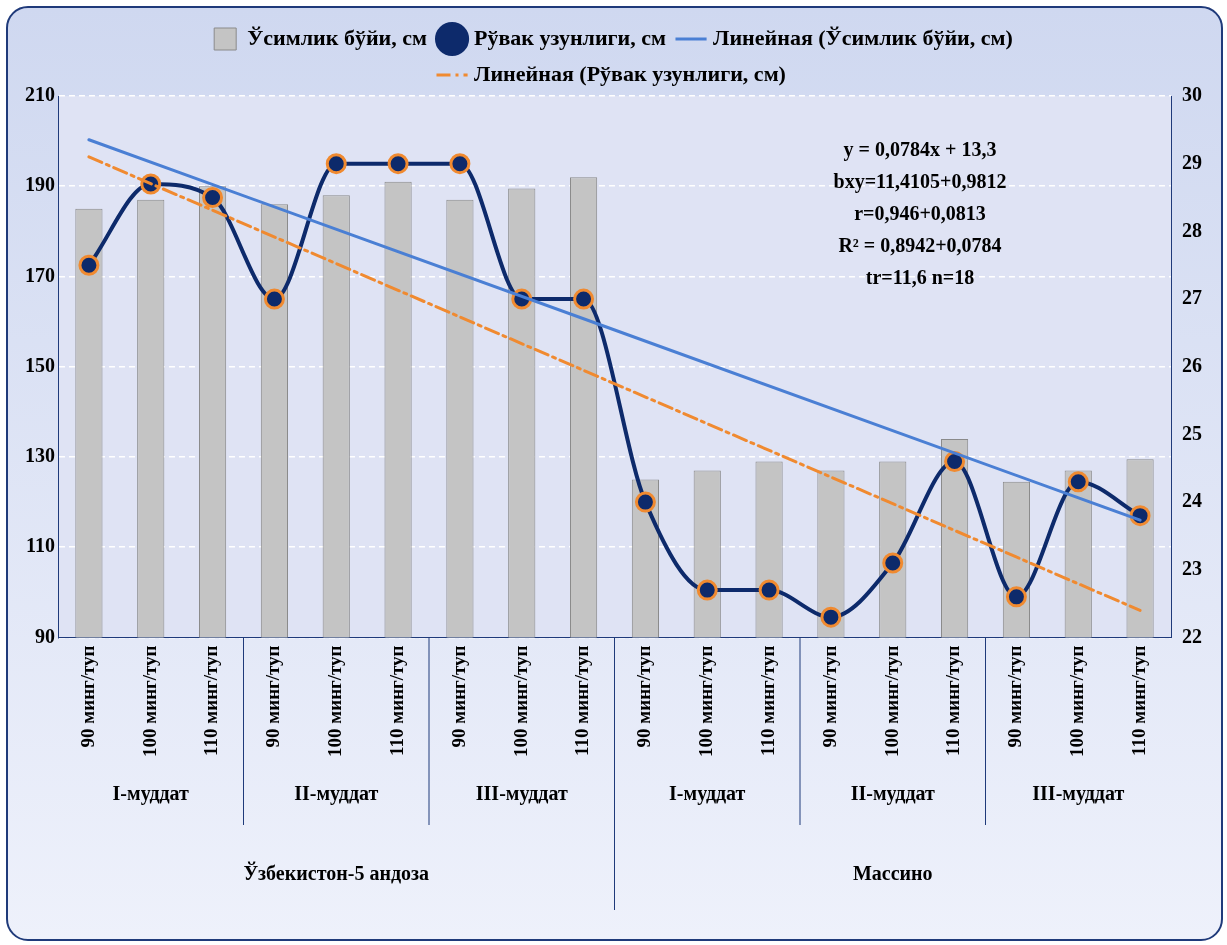 The image size is (1227, 945). What do you see at coordinates (1192, 364) in the screenshot?
I see `y2-tick-label: 26` at bounding box center [1192, 364].